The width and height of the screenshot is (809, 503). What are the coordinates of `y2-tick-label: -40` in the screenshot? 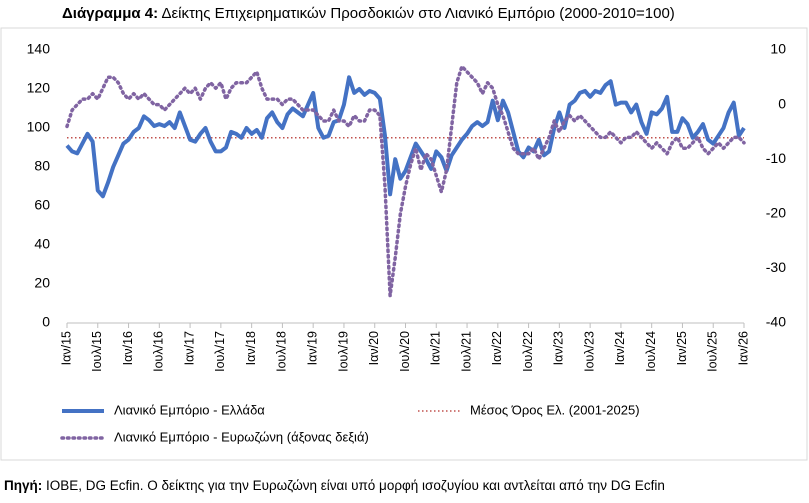 It's located at (776, 322).